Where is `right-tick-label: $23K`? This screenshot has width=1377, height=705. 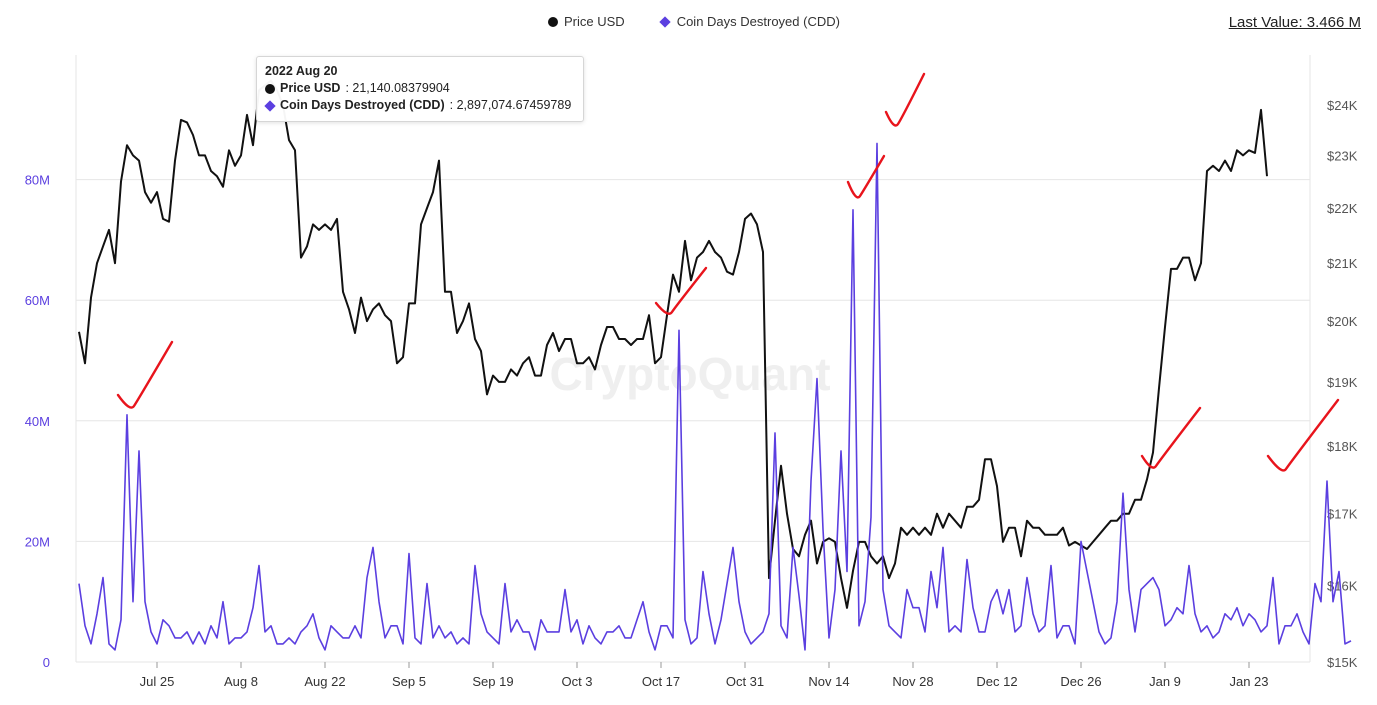
right-tick-label: $23K is located at coordinates (1342, 155).